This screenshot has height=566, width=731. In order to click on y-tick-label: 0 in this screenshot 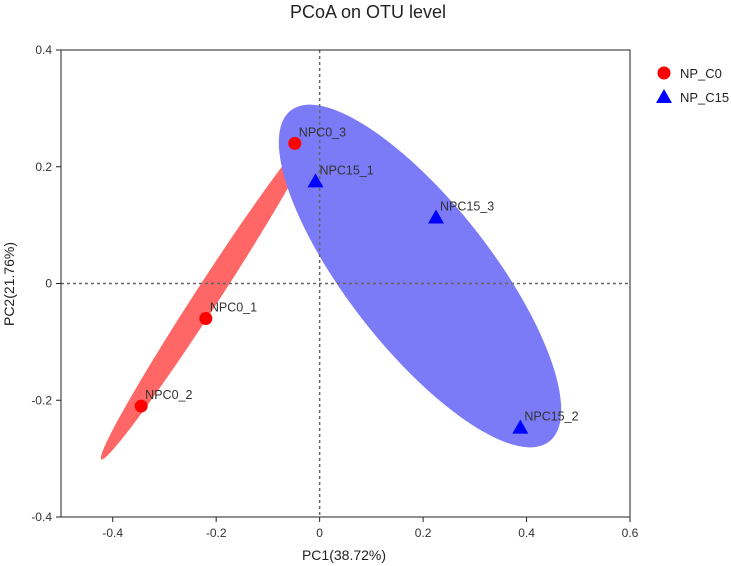, I will do `click(48, 284)`.